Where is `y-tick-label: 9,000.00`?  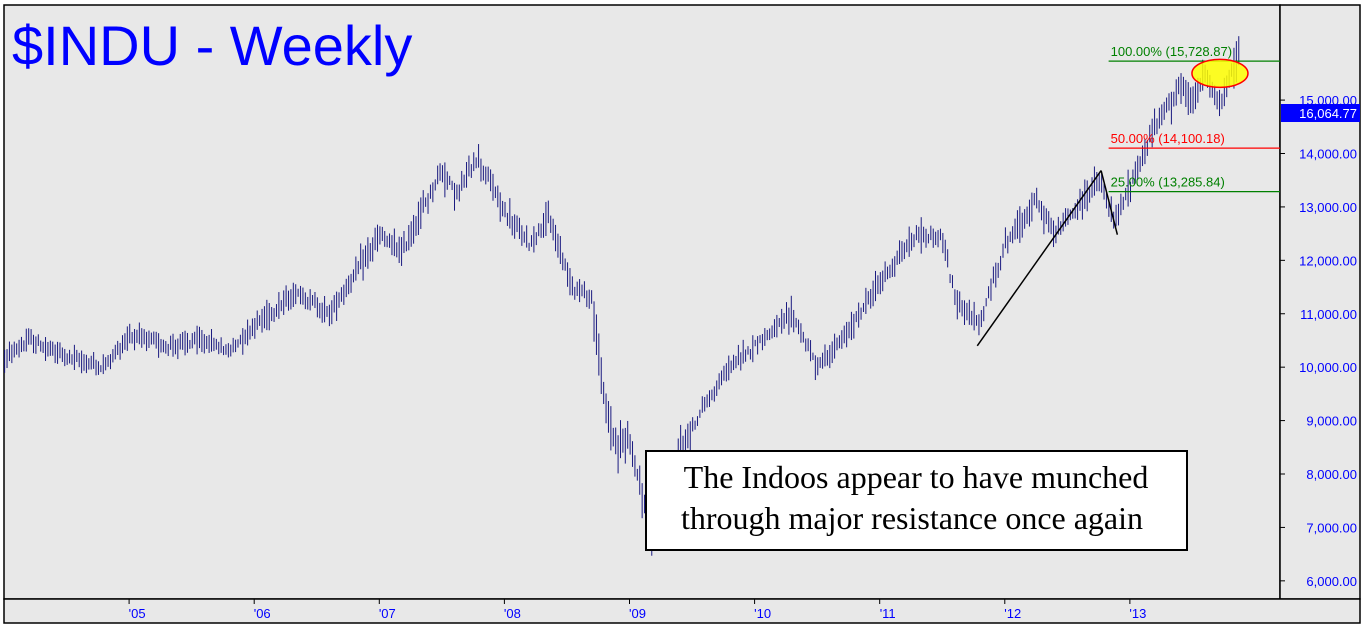
y-tick-label: 9,000.00 is located at coordinates (1331, 421).